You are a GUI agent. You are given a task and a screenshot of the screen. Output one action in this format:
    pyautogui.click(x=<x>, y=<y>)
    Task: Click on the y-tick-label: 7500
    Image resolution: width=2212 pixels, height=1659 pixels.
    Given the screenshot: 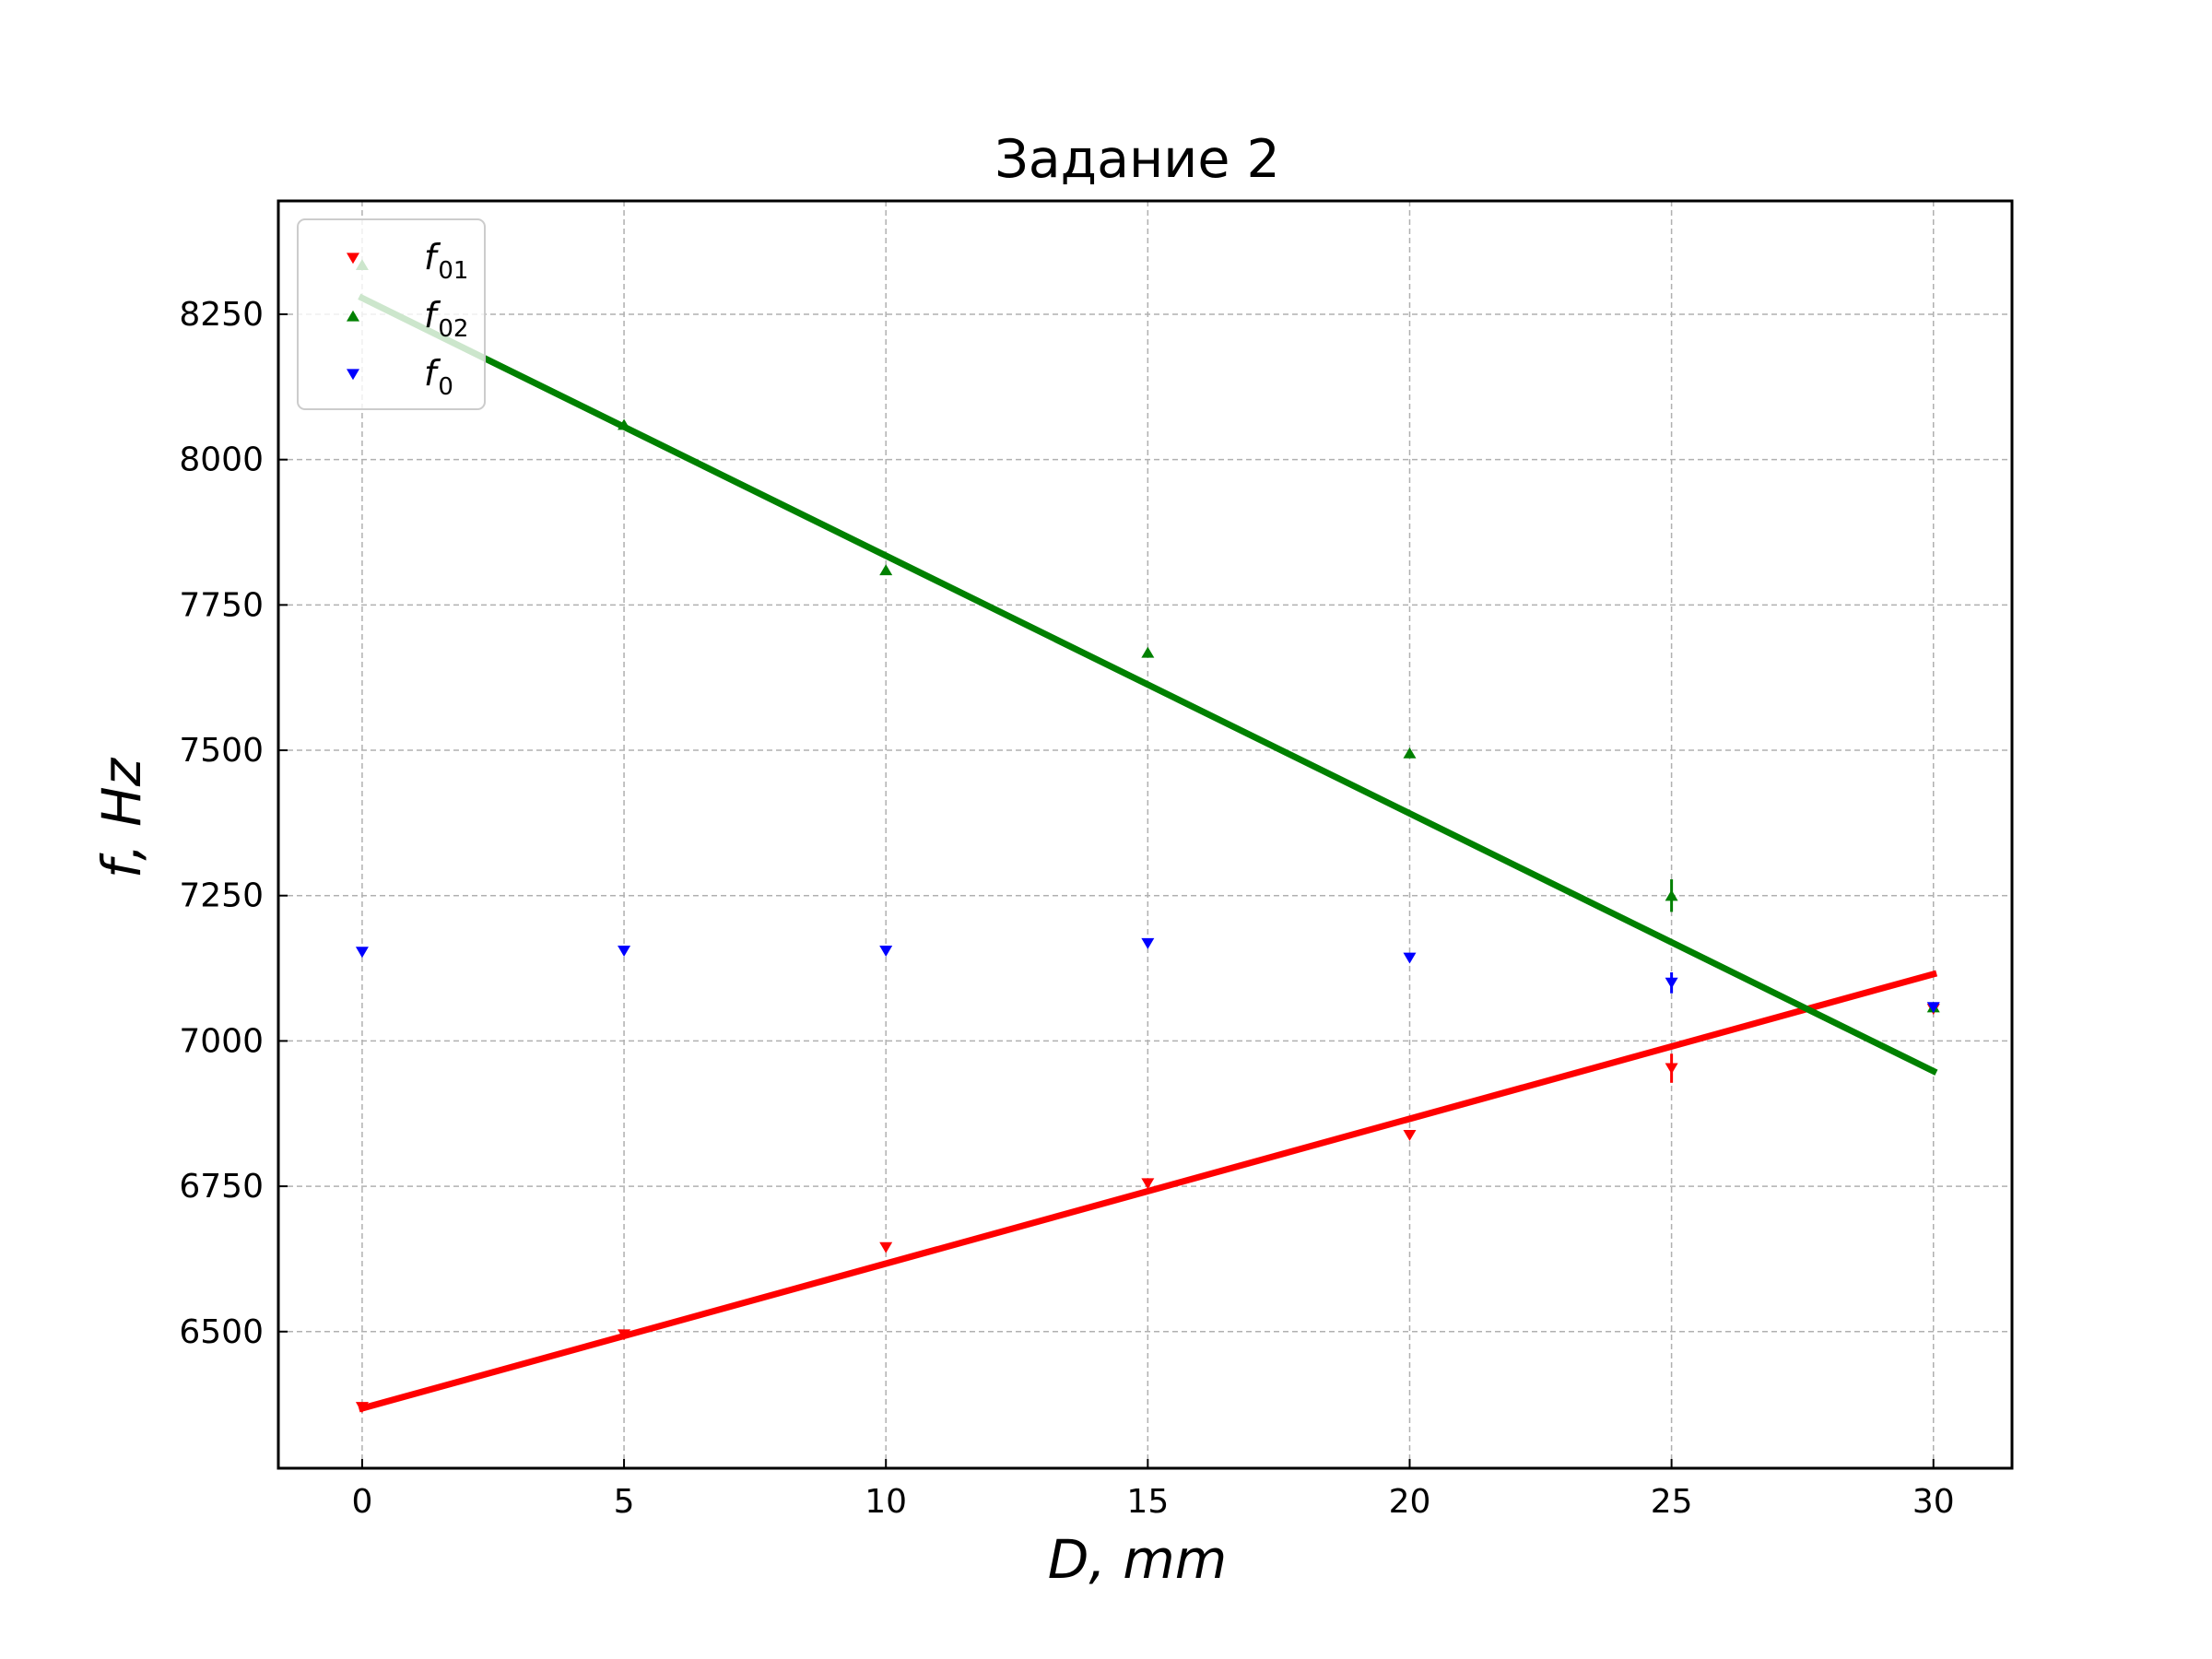 What is the action you would take?
    pyautogui.click(x=221, y=751)
    